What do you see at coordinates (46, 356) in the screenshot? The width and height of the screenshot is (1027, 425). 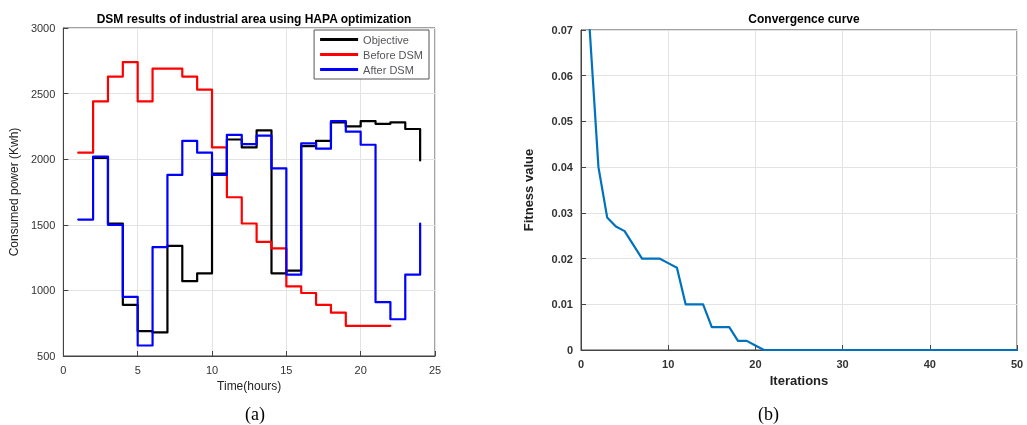 I see `y-tick-label: 500` at bounding box center [46, 356].